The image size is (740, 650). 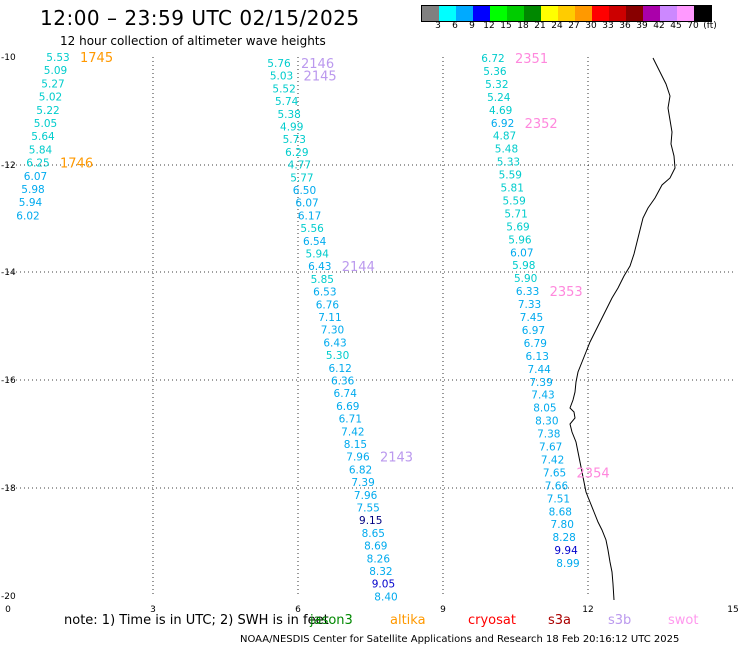 What do you see at coordinates (32, 190) in the screenshot?
I see `wave-height-value: 5.98` at bounding box center [32, 190].